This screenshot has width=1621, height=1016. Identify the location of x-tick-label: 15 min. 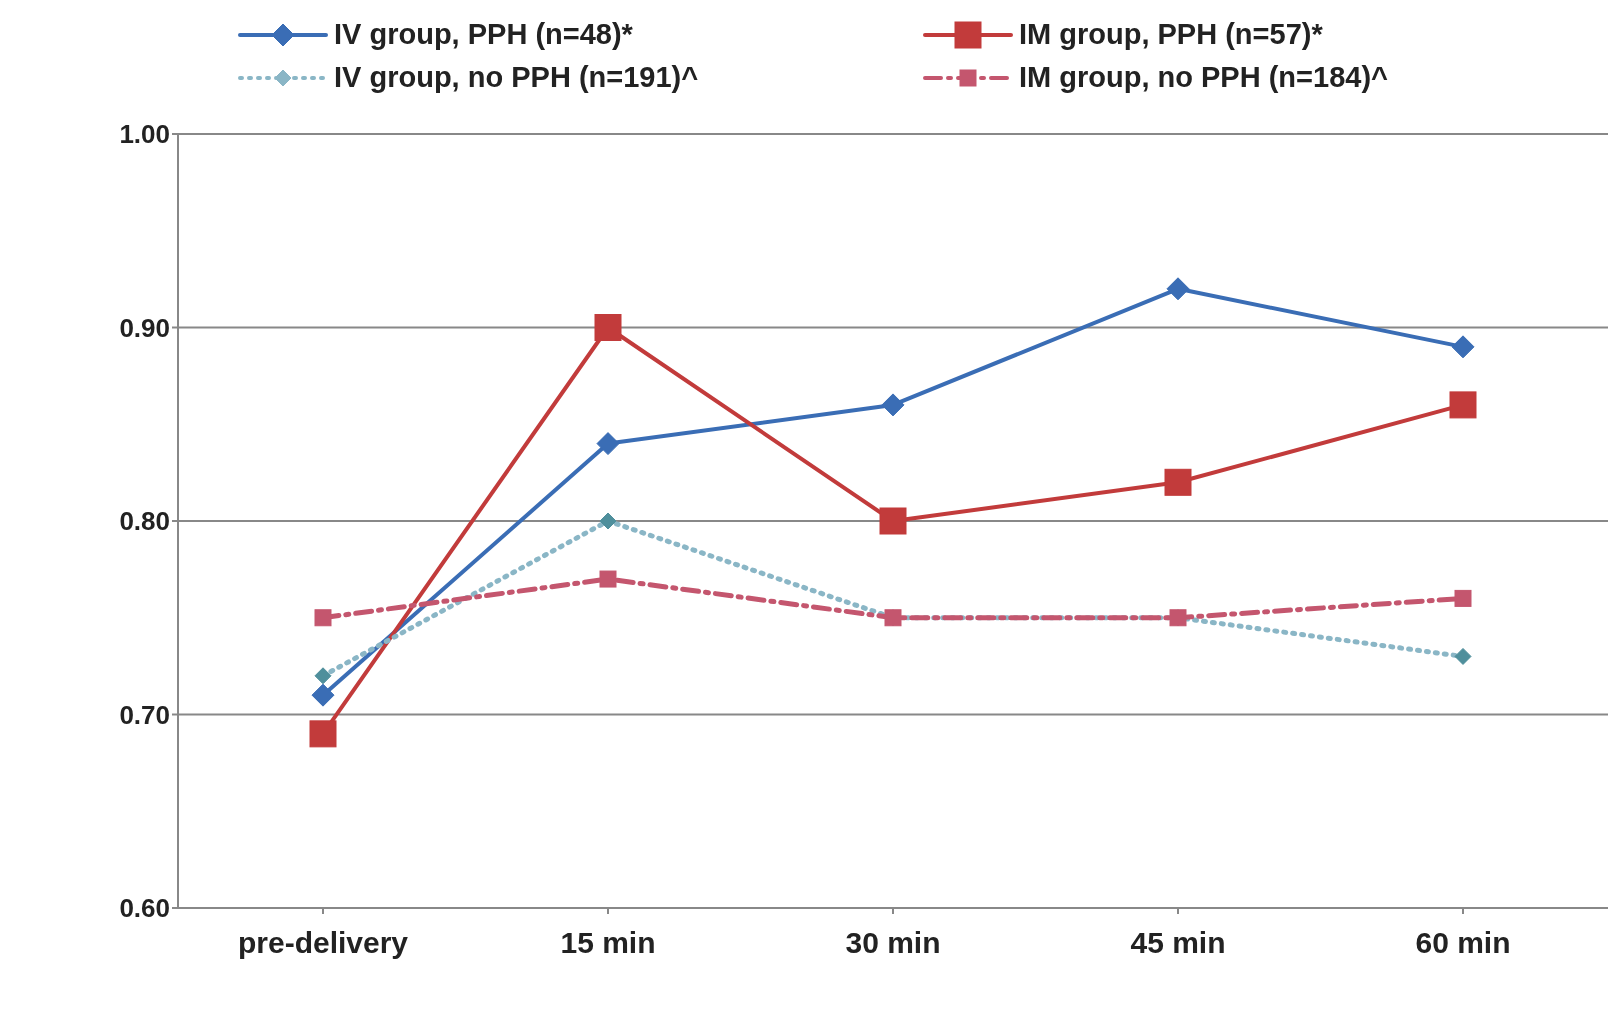
(608, 943).